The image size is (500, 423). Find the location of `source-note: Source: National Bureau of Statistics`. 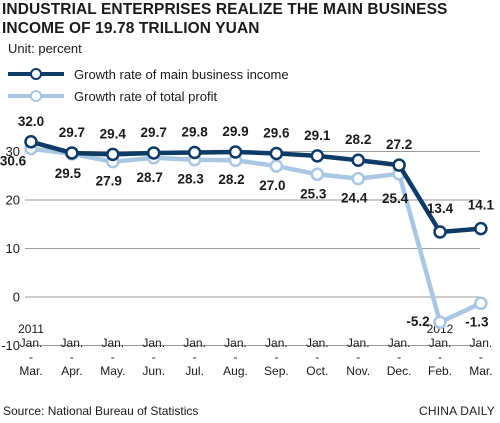

source-note: Source: National Bureau of Statistics is located at coordinates (101, 411).